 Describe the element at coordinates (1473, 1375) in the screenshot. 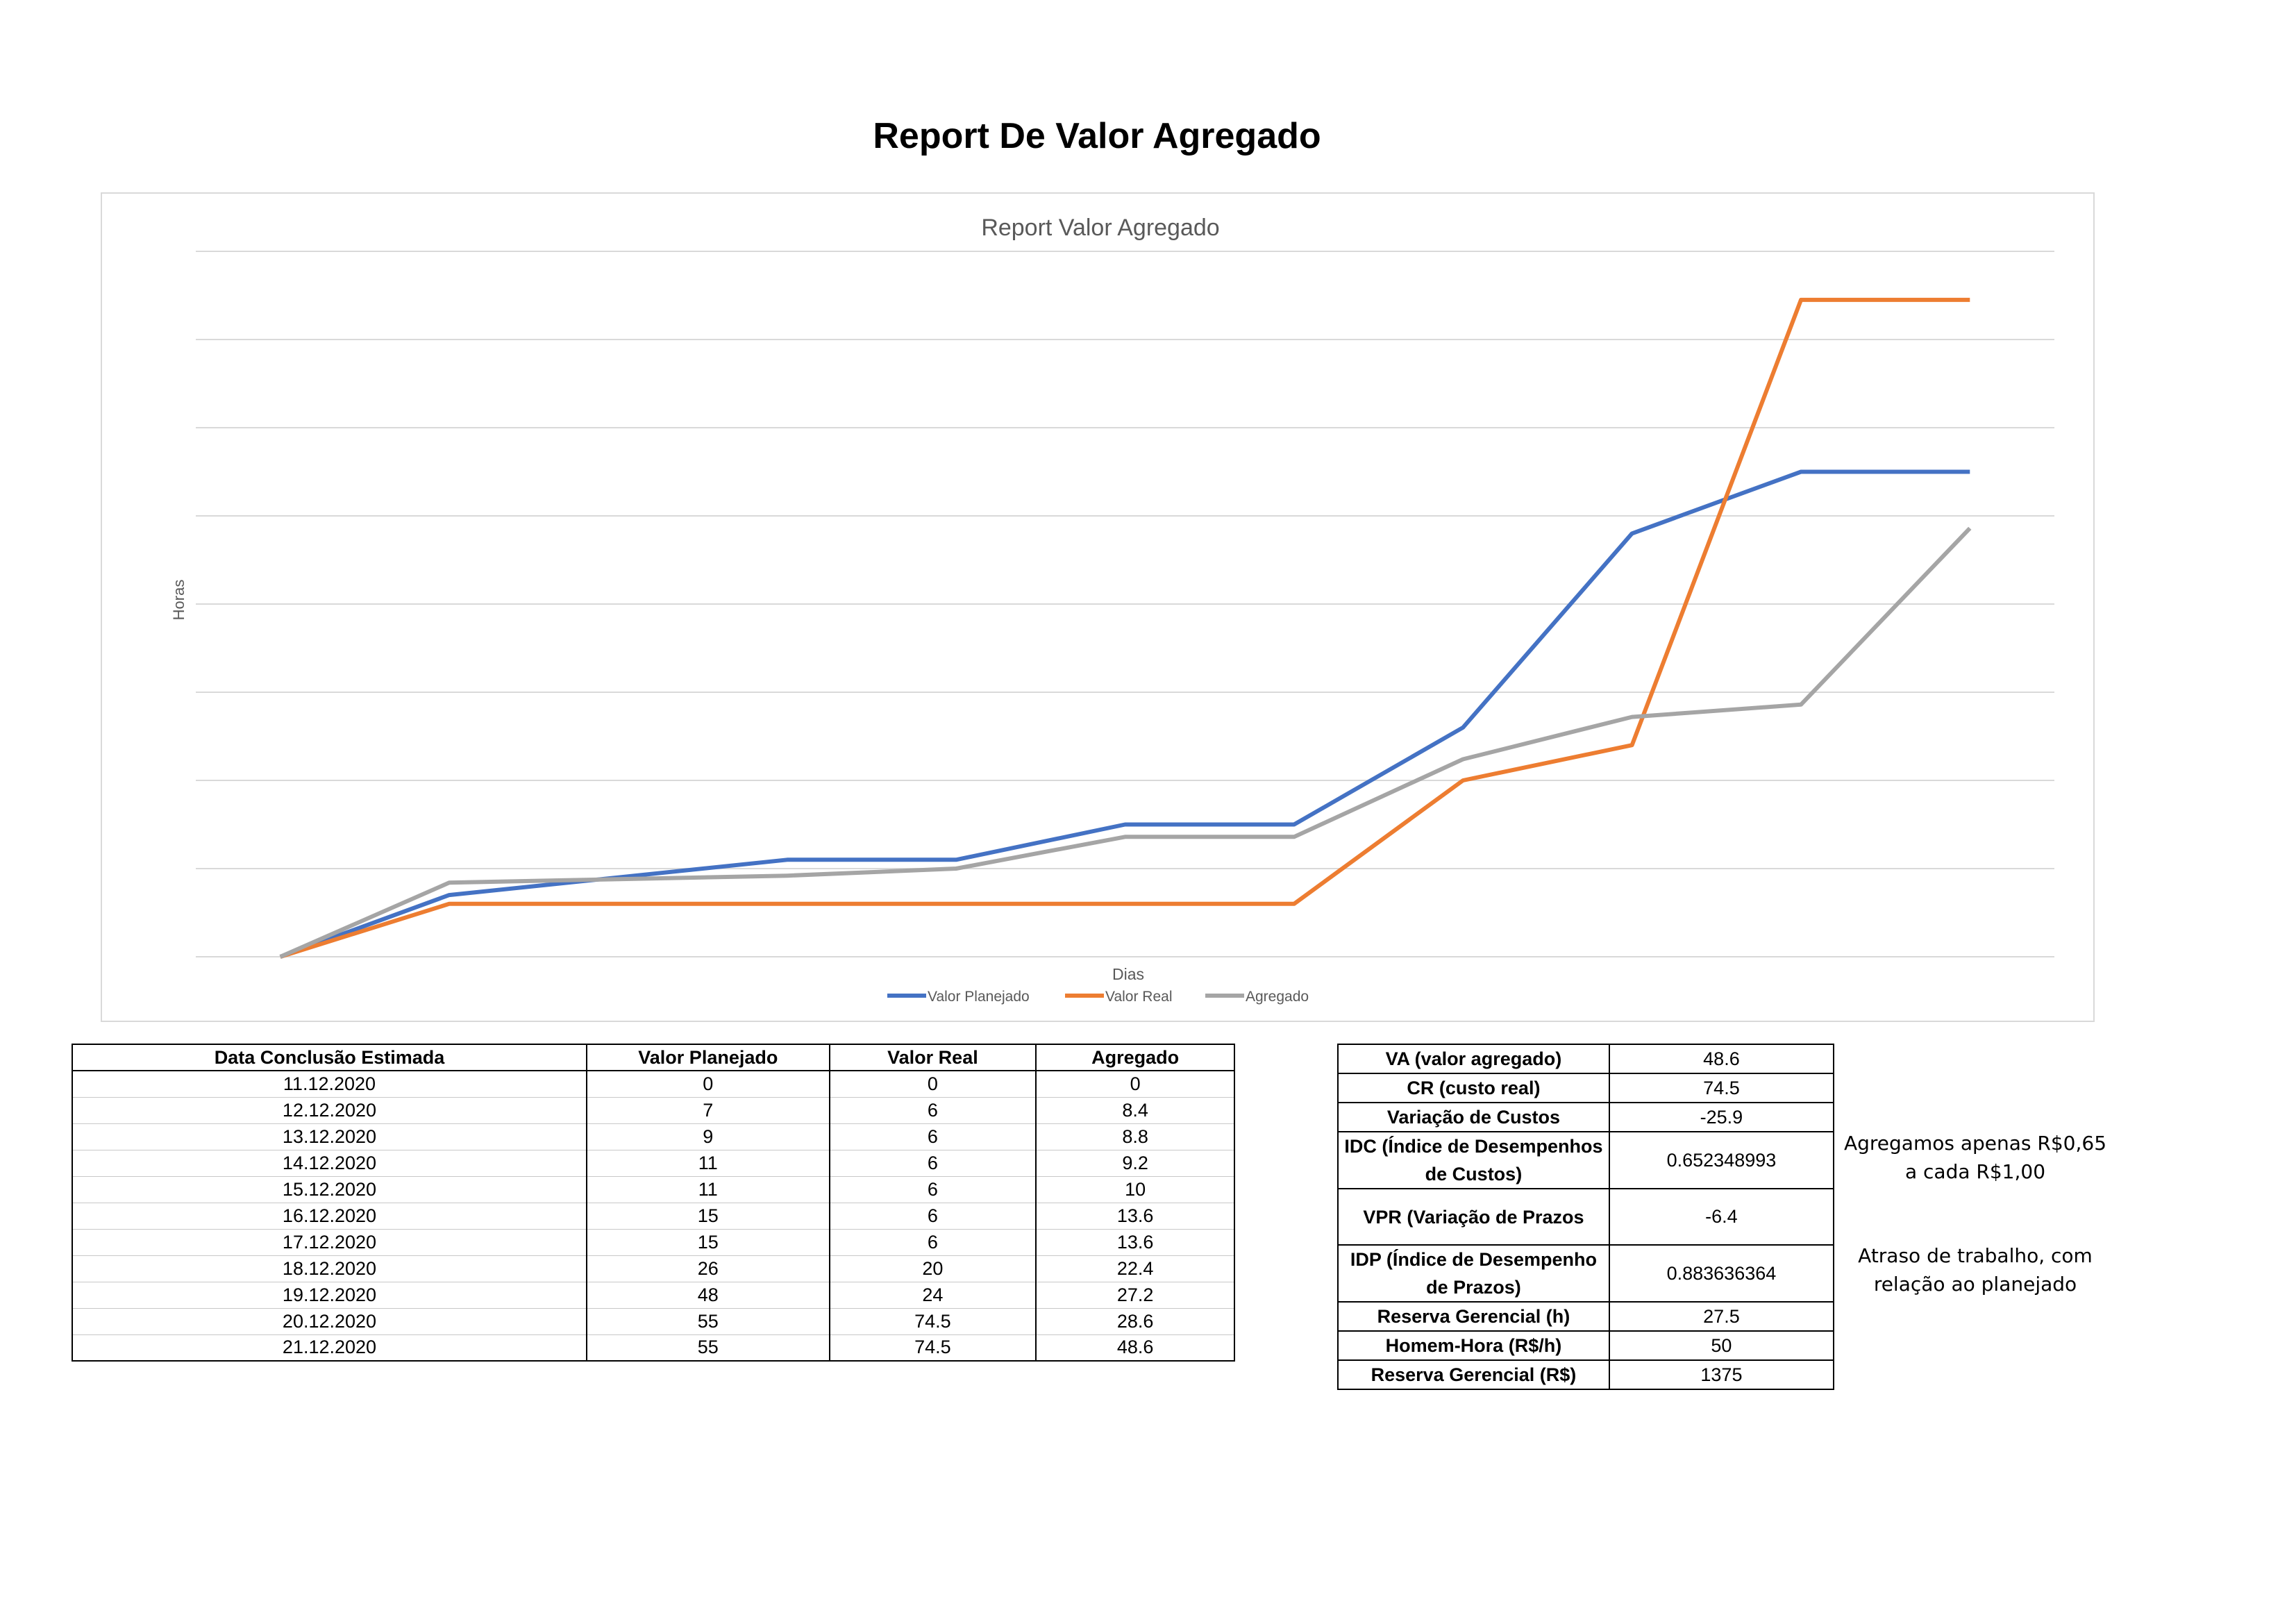

I see `kpi-label: Reserva Gerencial (R$)` at that location.